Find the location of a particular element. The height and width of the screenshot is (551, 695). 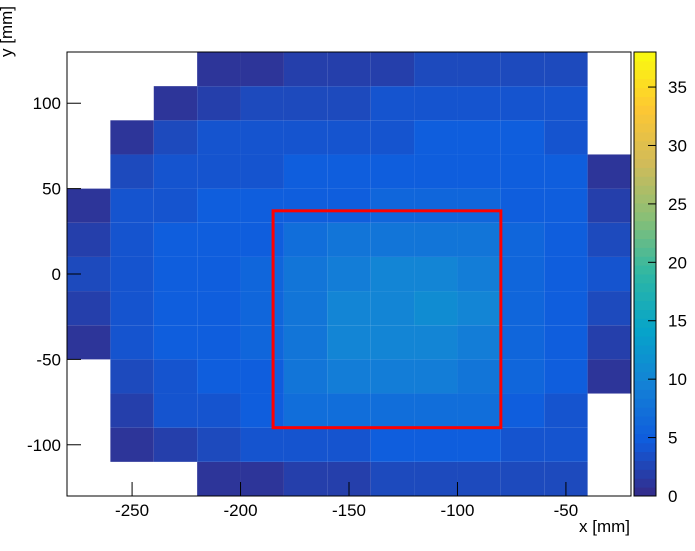

x-tick-label: -50 is located at coordinates (566, 510).